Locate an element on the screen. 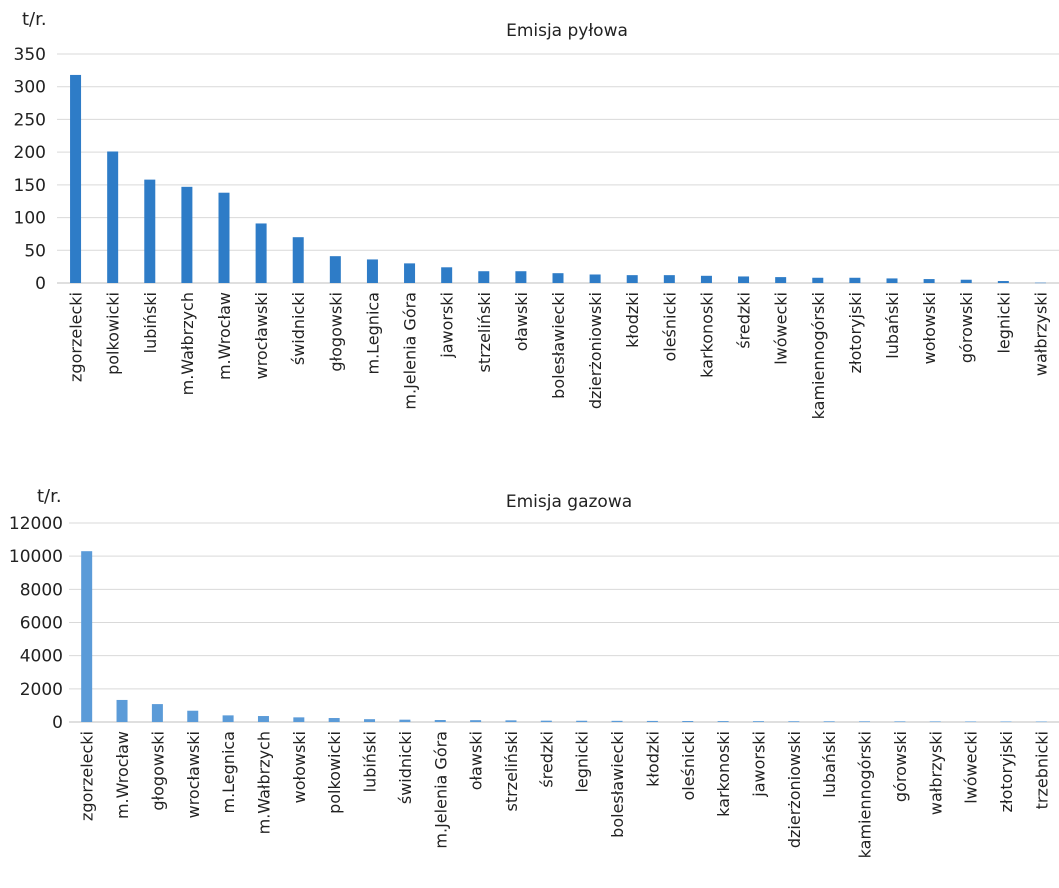 The height and width of the screenshot is (888, 1059). y-tick-label: 0 is located at coordinates (40, 284).